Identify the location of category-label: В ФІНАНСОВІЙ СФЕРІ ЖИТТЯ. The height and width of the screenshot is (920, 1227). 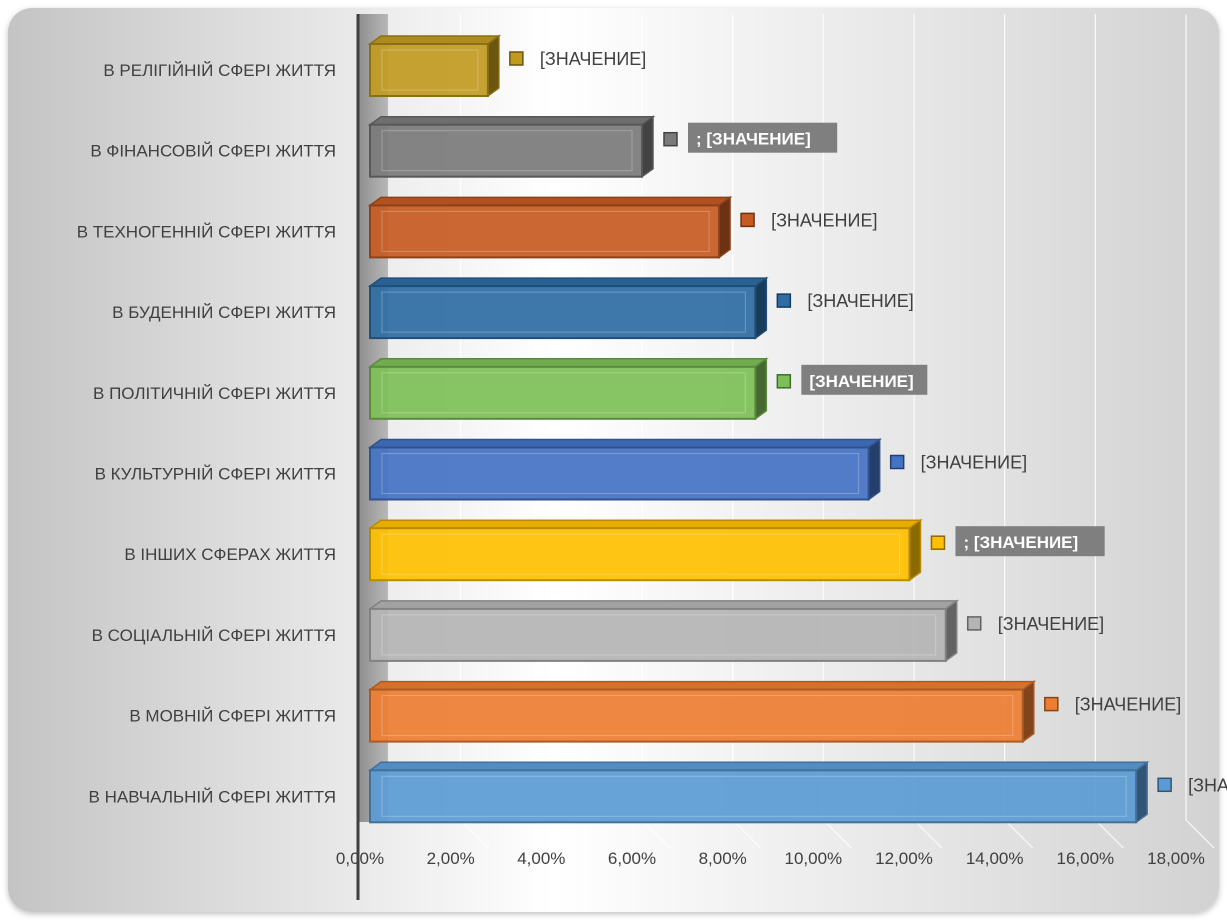
(213, 151).